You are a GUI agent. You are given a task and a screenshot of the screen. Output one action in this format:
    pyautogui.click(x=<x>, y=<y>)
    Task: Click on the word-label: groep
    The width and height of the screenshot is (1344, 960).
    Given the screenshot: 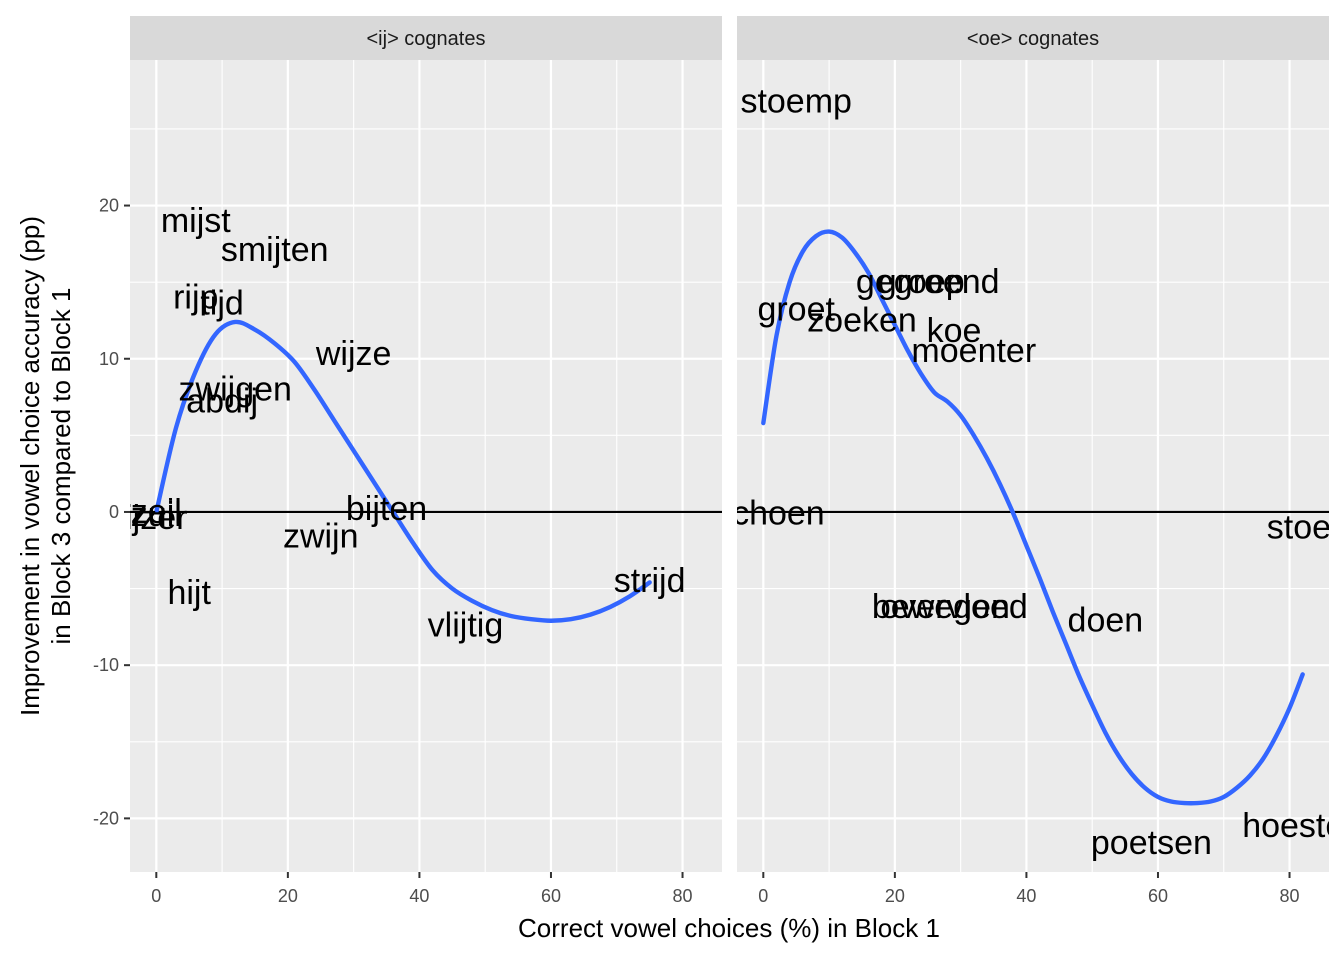 What is the action you would take?
    pyautogui.click(x=921, y=282)
    